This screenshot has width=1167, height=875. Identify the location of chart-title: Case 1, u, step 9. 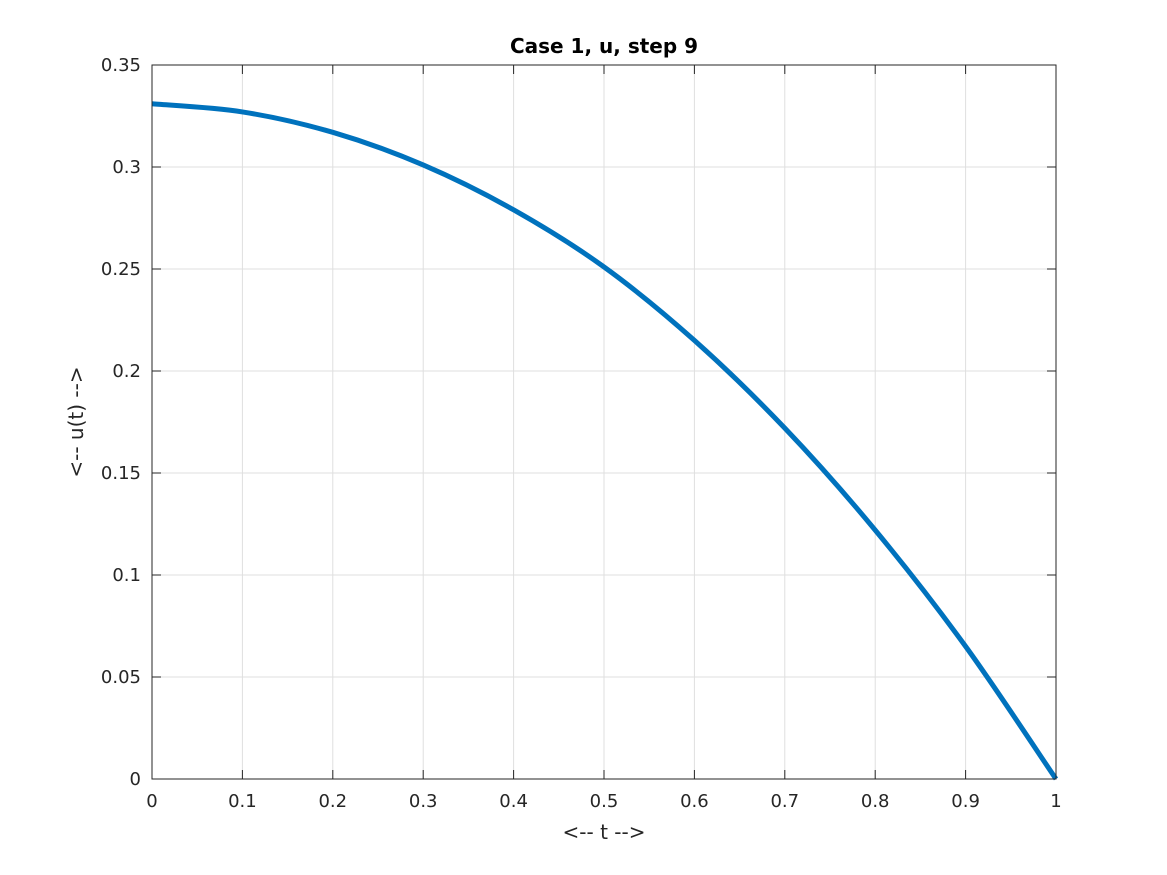
(604, 46).